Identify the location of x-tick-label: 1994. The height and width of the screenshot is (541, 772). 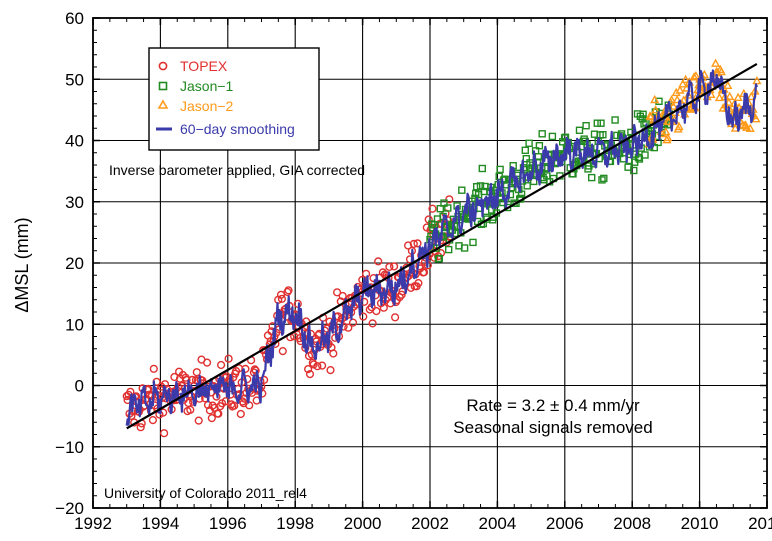
(160, 523).